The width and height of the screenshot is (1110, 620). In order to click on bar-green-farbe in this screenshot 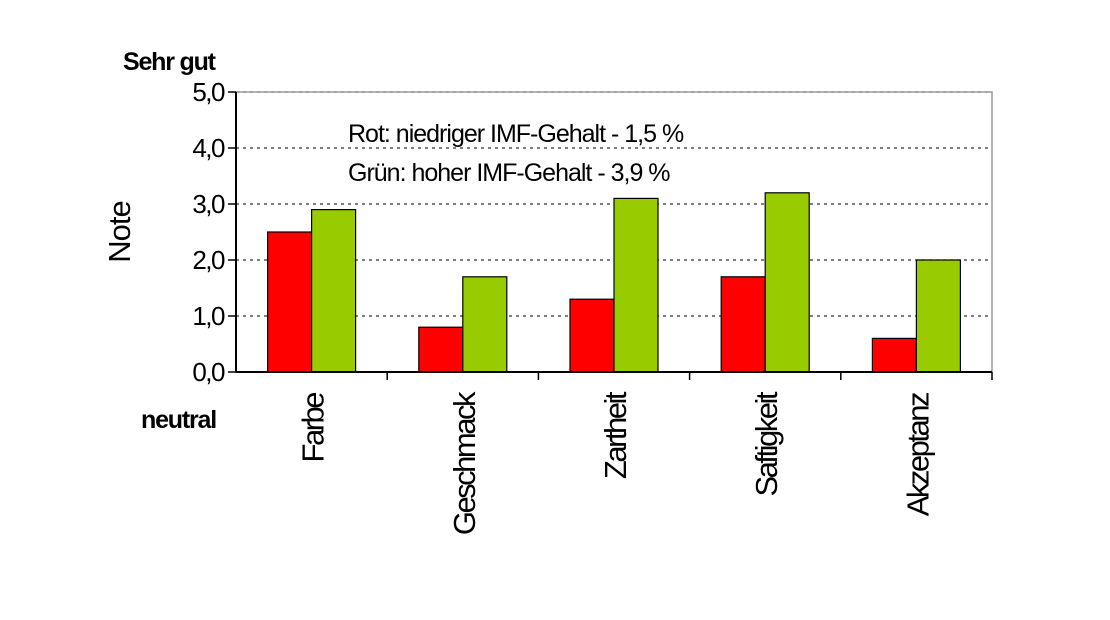, I will do `click(334, 291)`.